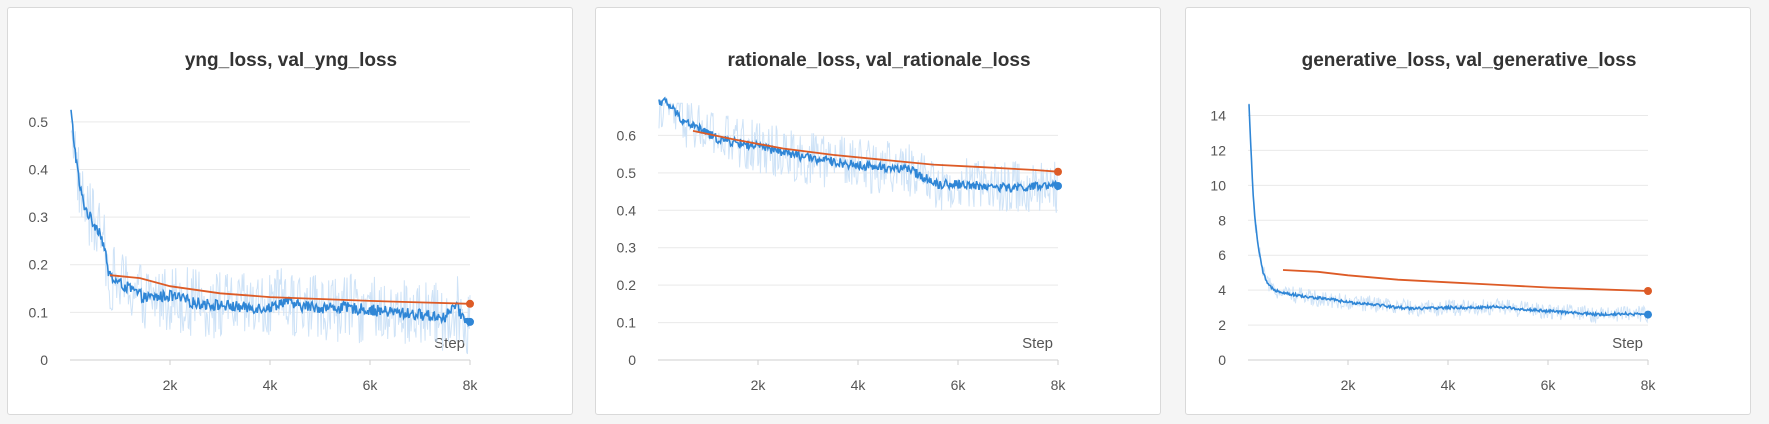 Image resolution: width=1769 pixels, height=424 pixels. What do you see at coordinates (1469, 60) in the screenshot?
I see `chart-title: generative_loss, val_generative_loss` at bounding box center [1469, 60].